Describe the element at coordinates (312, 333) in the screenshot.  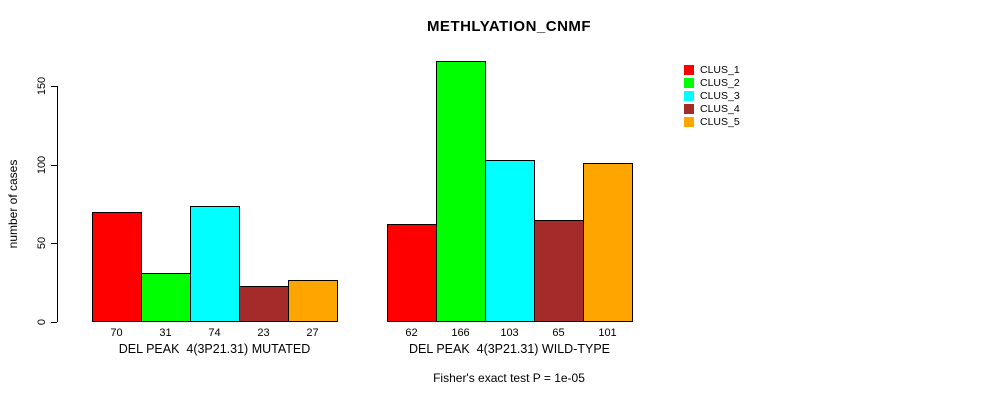
I see `bar-value-label: 27` at that location.